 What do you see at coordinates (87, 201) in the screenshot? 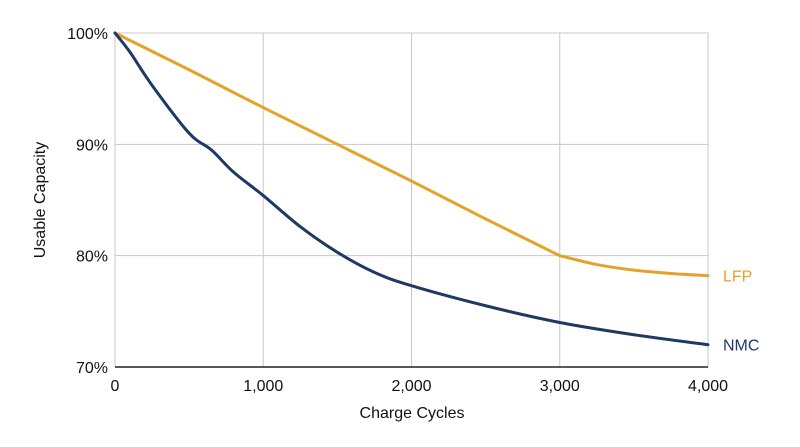
I see `y-axis-ticks: 70% 80% 90% 100%` at bounding box center [87, 201].